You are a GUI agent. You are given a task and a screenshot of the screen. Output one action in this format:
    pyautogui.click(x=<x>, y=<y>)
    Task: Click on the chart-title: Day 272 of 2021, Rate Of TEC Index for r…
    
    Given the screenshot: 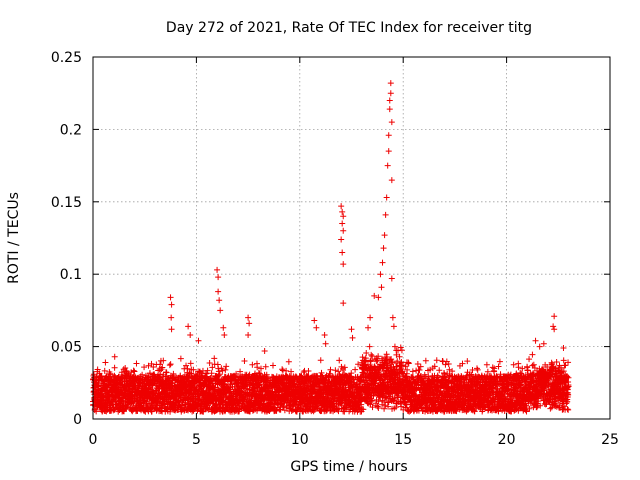 What is the action you would take?
    pyautogui.click(x=349, y=28)
    